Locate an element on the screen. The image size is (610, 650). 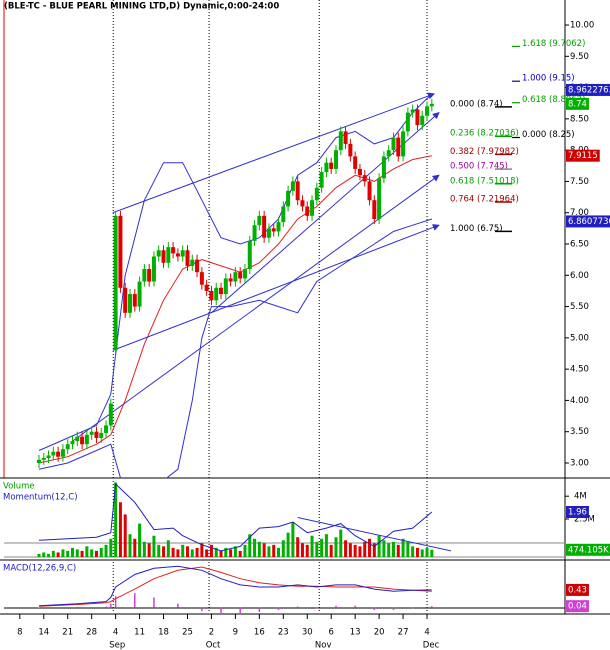
month-label: Dec is located at coordinates (431, 645).